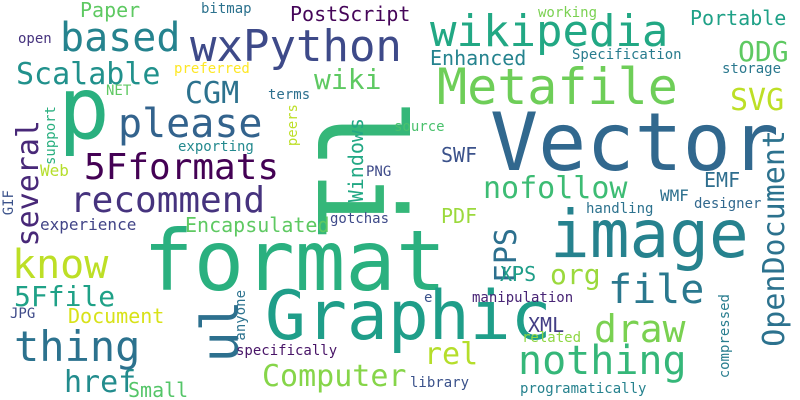  What do you see at coordinates (120, 38) in the screenshot?
I see `word-based: based` at bounding box center [120, 38].